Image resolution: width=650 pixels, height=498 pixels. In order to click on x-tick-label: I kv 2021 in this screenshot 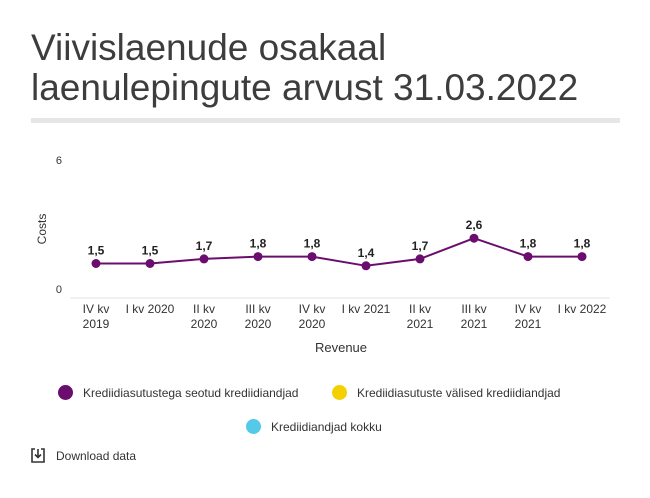, I will do `click(366, 309)`.